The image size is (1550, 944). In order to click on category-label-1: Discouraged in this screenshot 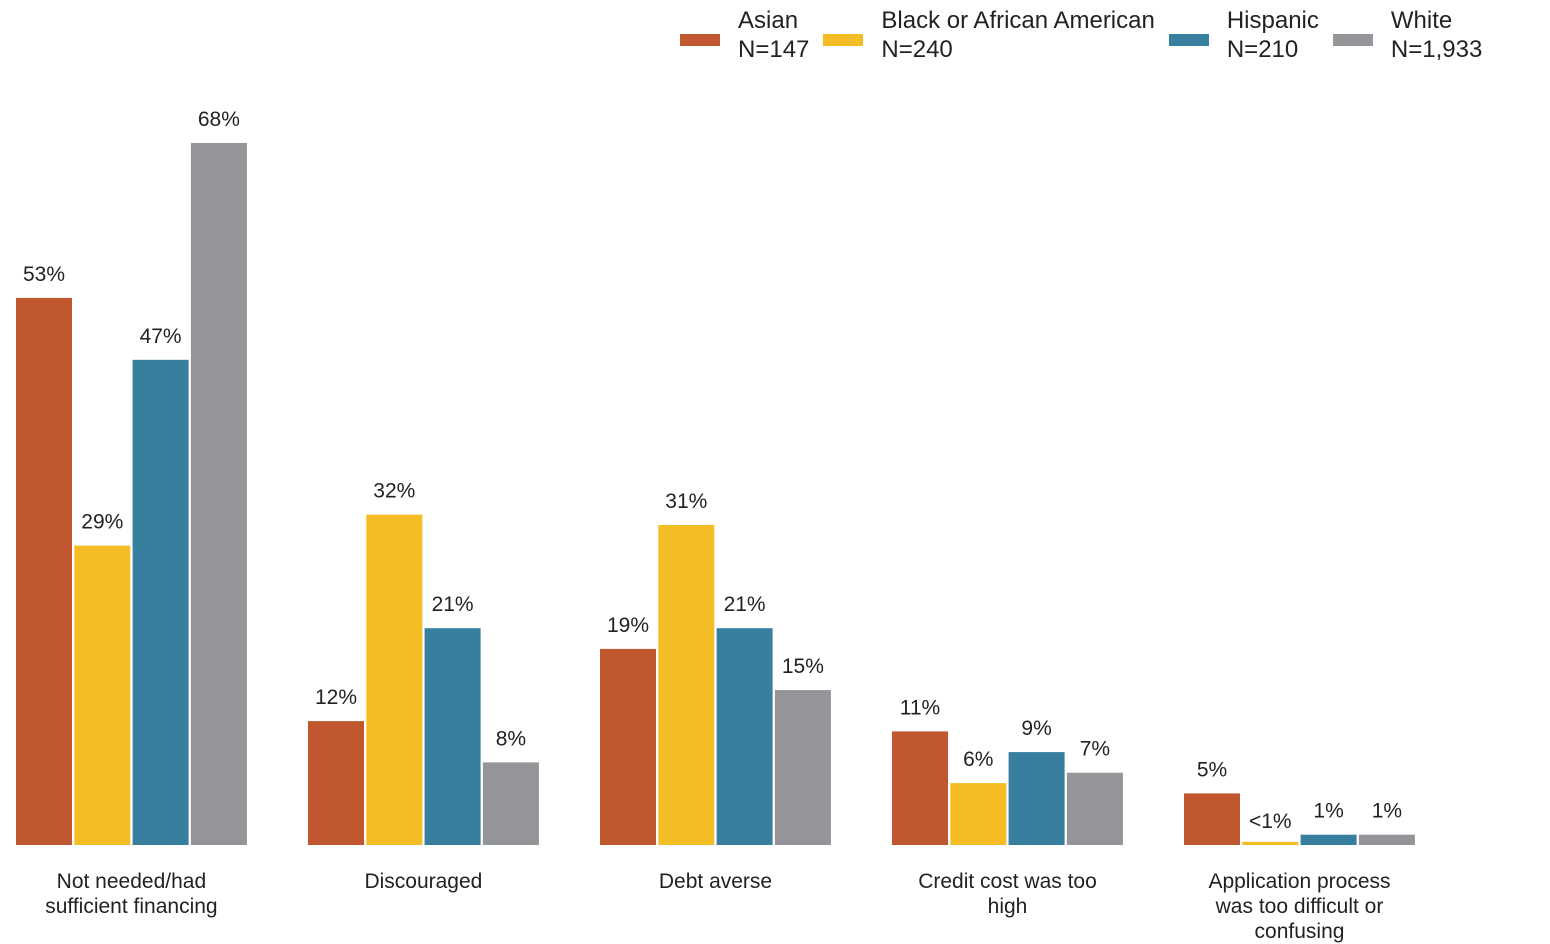, I will do `click(423, 881)`.